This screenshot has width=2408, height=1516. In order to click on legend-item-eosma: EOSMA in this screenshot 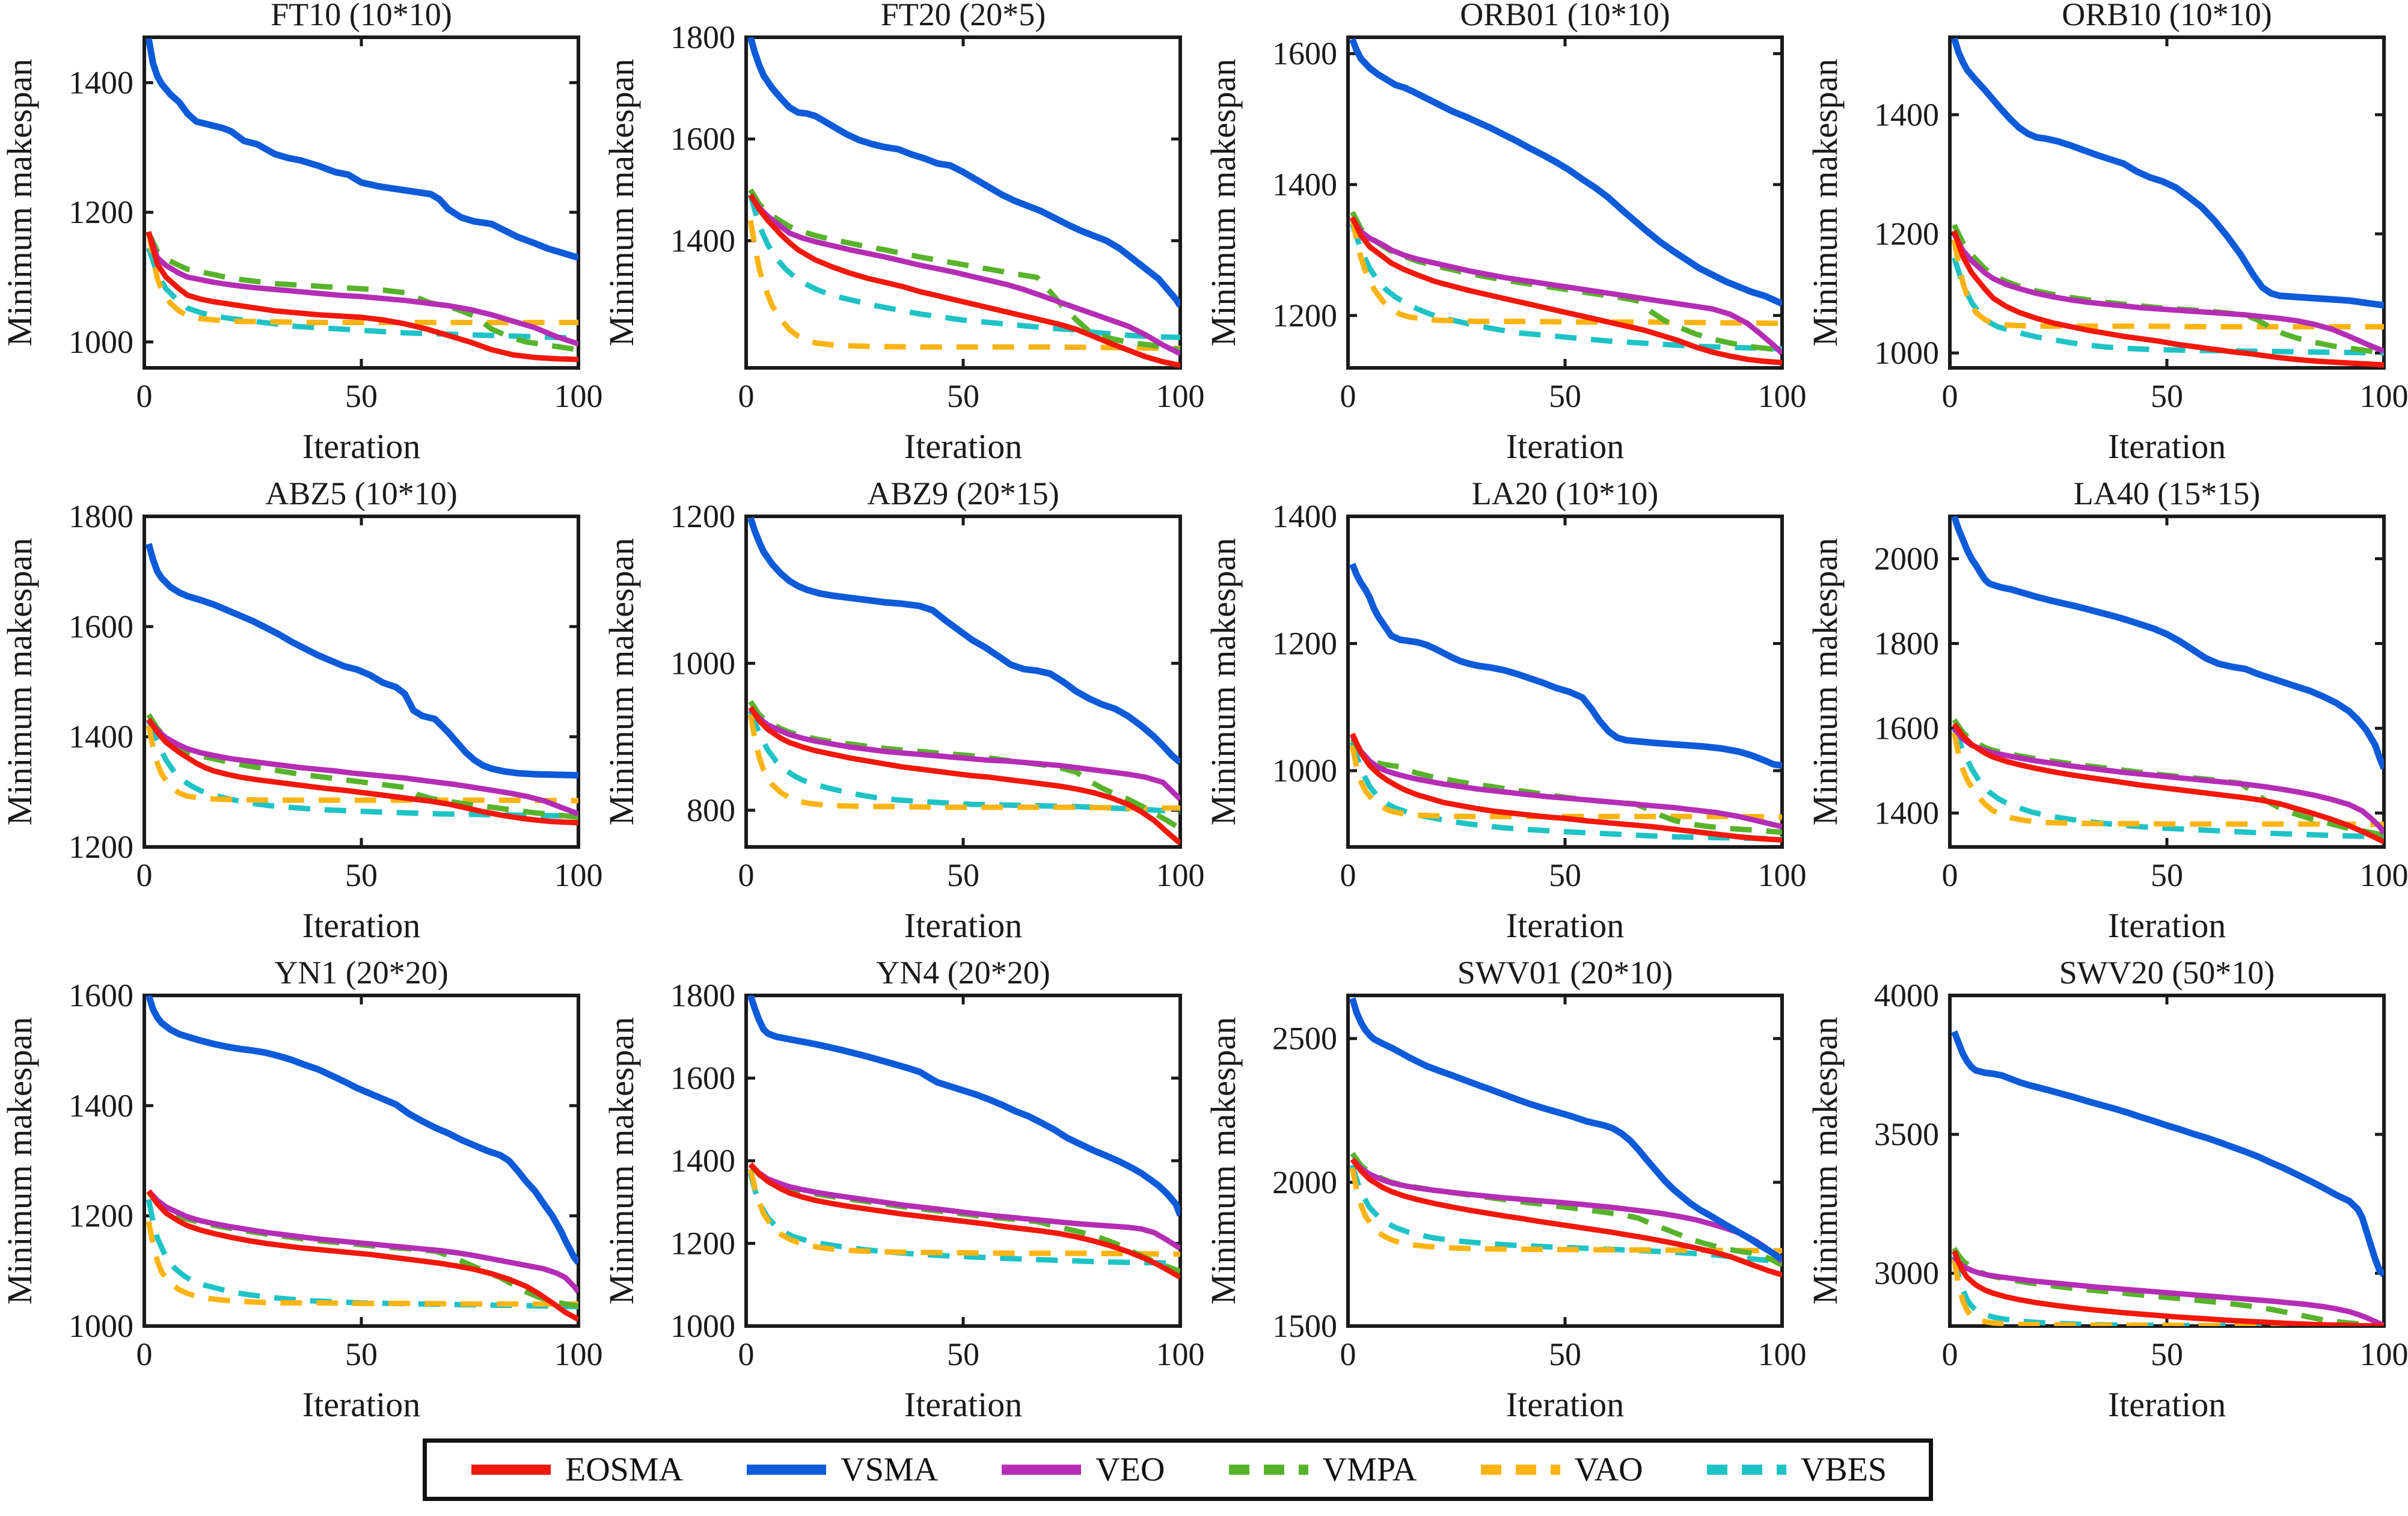, I will do `click(576, 1470)`.